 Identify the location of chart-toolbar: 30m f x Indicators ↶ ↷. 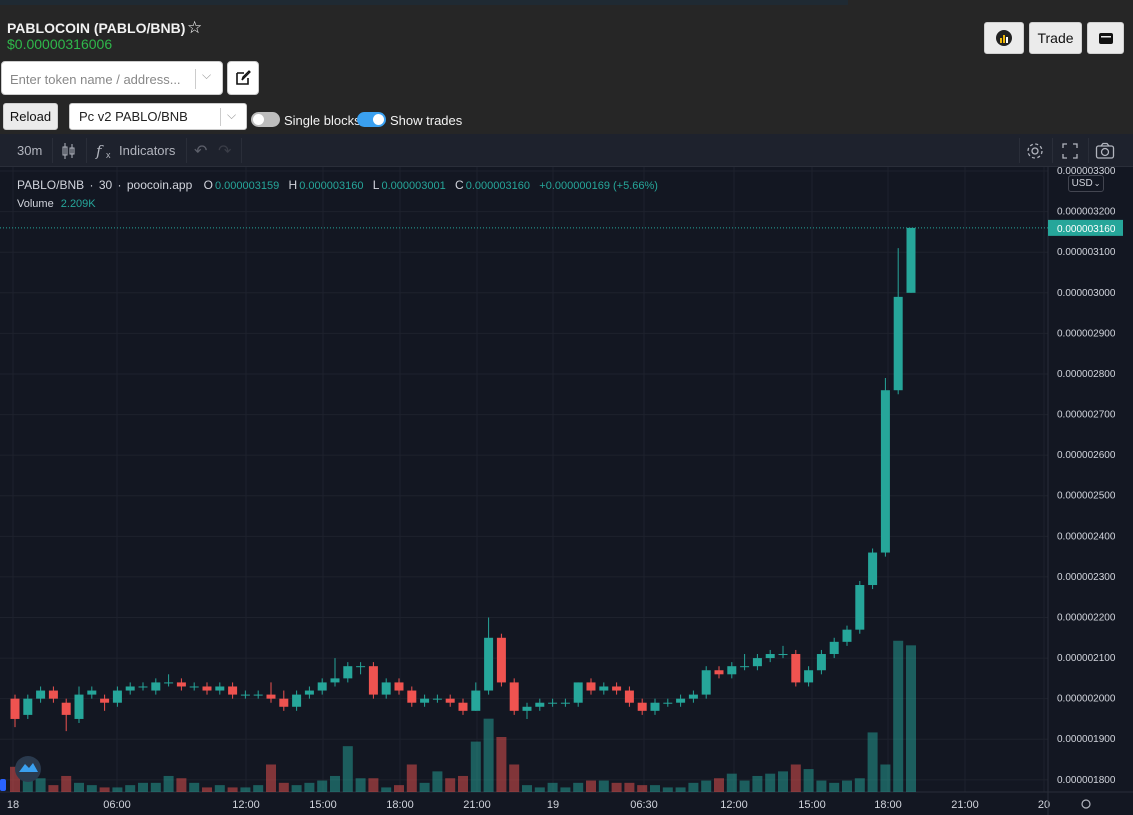
(566, 150).